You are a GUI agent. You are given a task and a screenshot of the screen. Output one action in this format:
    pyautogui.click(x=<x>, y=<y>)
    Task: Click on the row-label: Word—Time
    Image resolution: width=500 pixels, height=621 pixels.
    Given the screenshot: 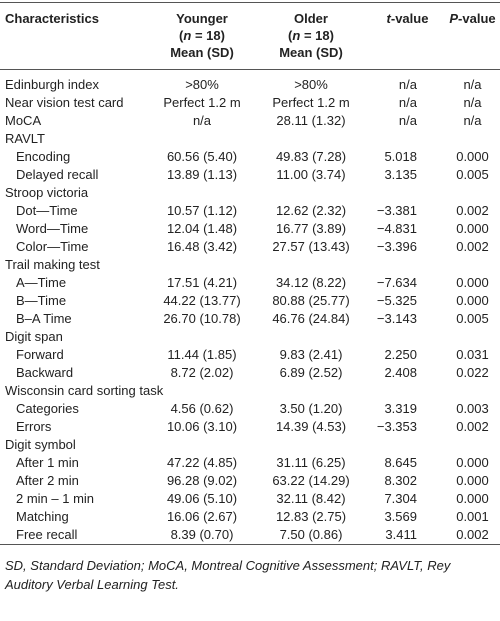 What is the action you would take?
    pyautogui.click(x=52, y=228)
    